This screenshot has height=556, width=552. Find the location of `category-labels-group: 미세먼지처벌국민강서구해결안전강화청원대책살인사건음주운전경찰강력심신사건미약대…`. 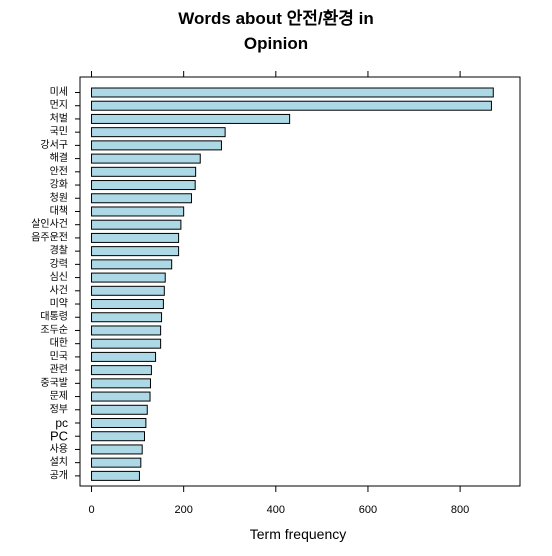

category-labels-group: 미세먼지처벌국민강서구해결안전강화청원대책살인사건음주운전경찰강력심신사건미약대… is located at coordinates (55, 283).